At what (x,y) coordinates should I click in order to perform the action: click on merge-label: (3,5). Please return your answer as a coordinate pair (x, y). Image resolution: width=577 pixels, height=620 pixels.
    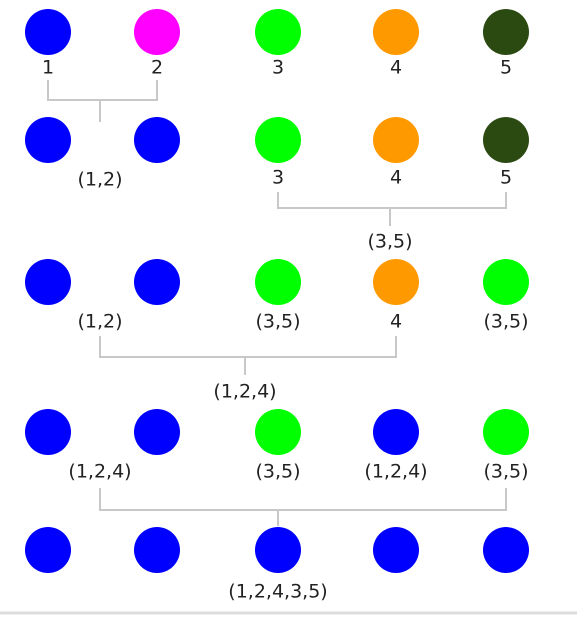
    Looking at the image, I should click on (389, 242).